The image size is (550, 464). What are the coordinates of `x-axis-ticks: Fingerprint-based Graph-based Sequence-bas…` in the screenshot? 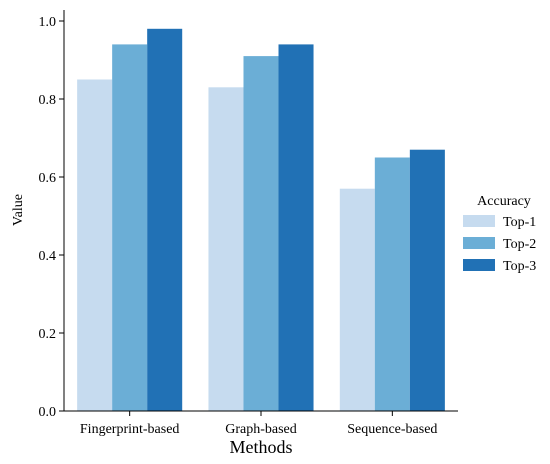 It's located at (258, 424).